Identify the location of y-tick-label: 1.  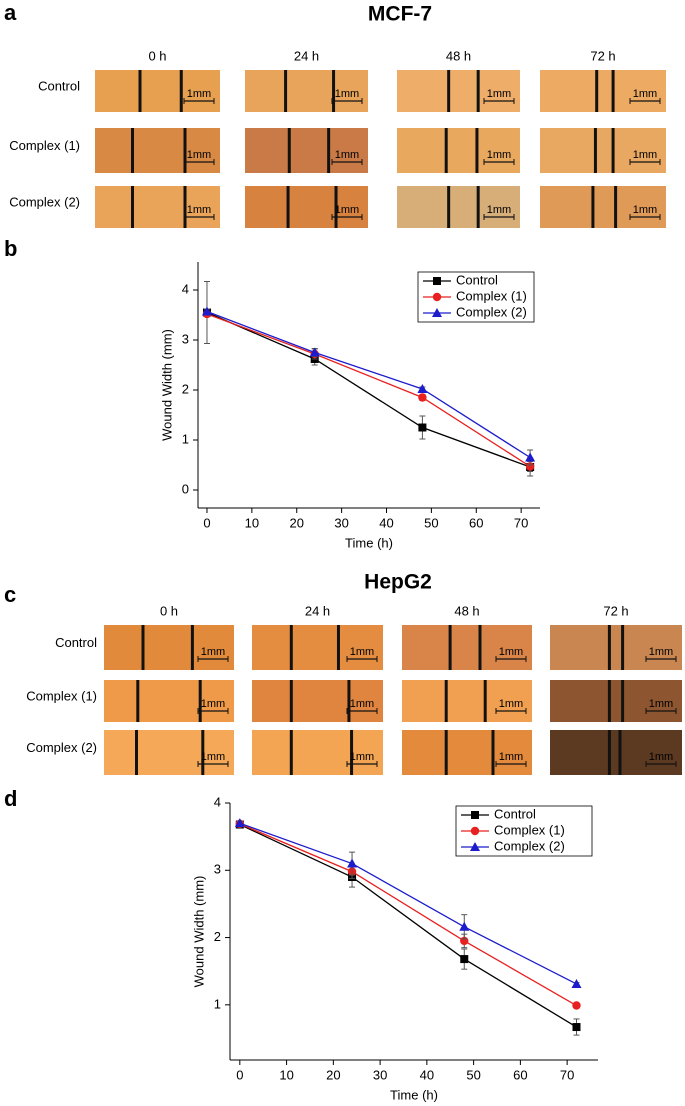
(217, 1003).